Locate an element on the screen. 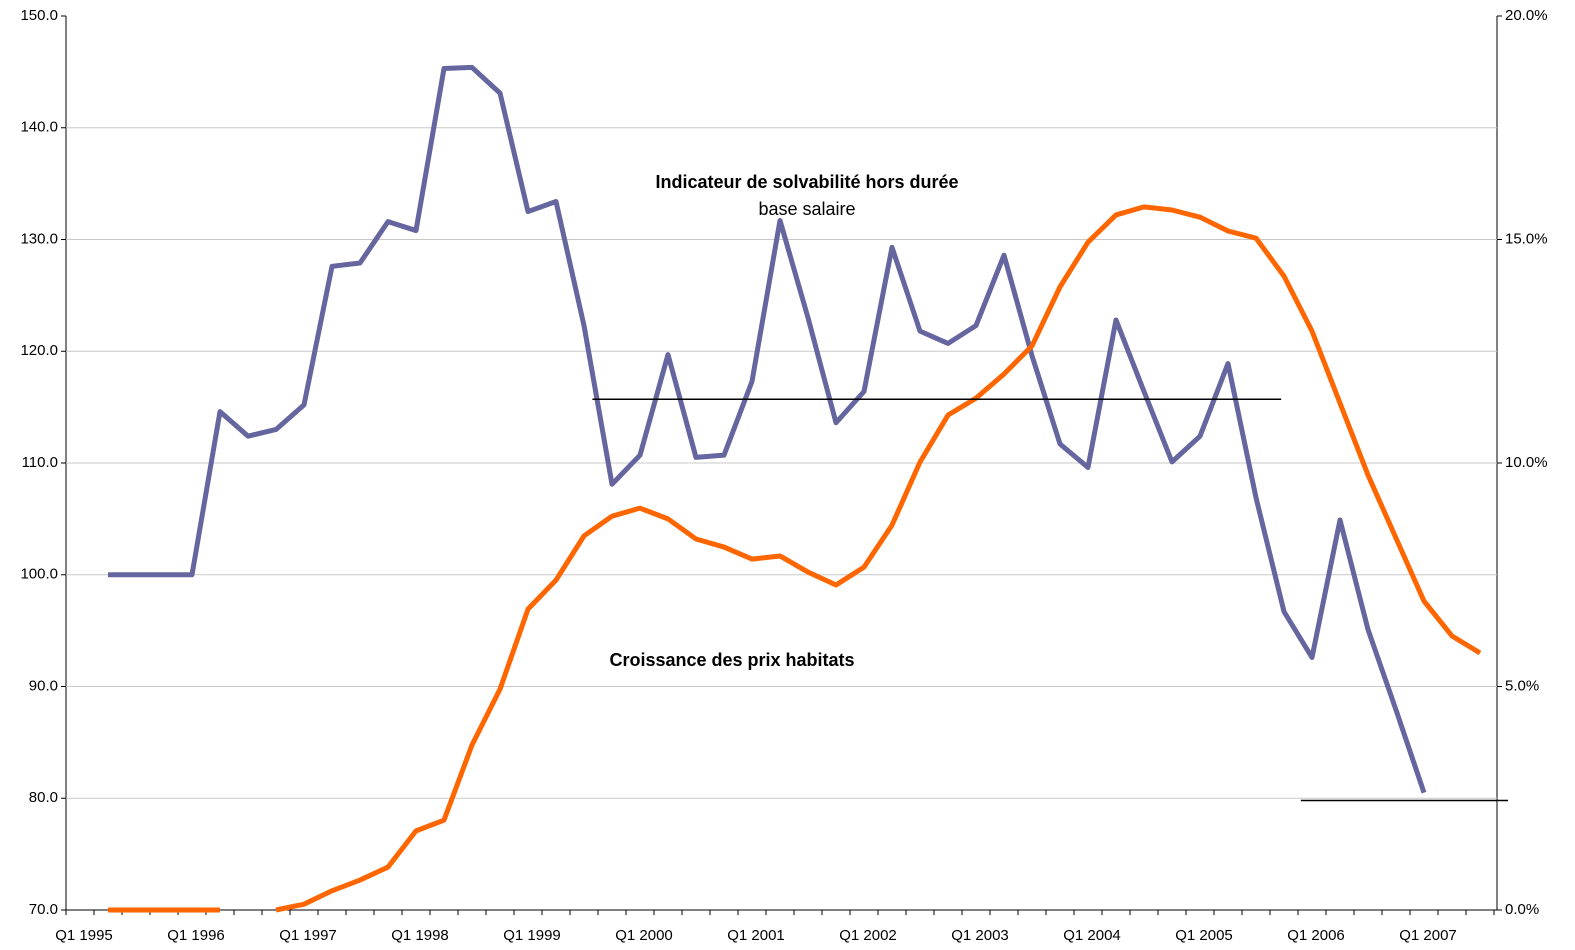  x-tick-label: Q1 2005 is located at coordinates (1204, 935).